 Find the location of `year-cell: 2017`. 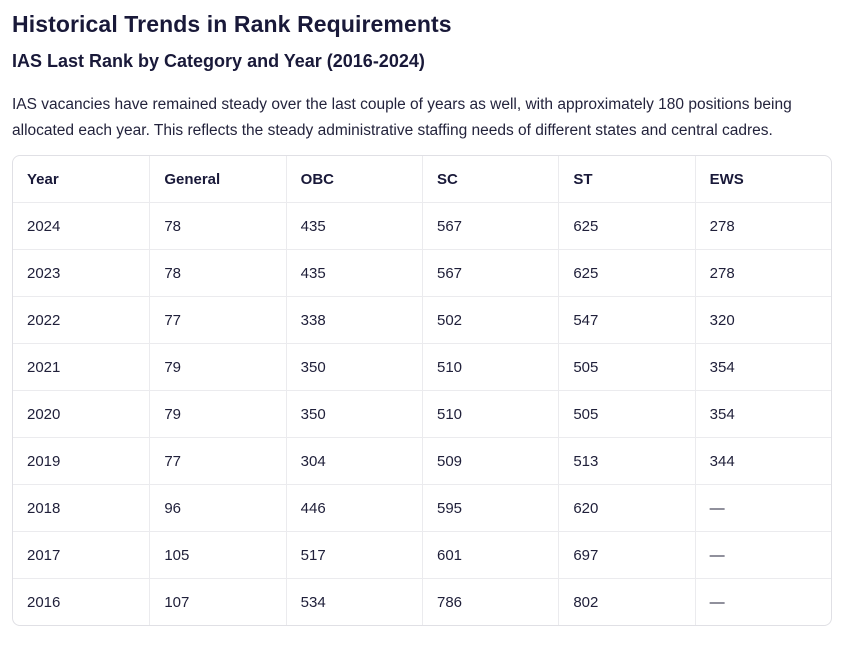

year-cell: 2017 is located at coordinates (81, 555).